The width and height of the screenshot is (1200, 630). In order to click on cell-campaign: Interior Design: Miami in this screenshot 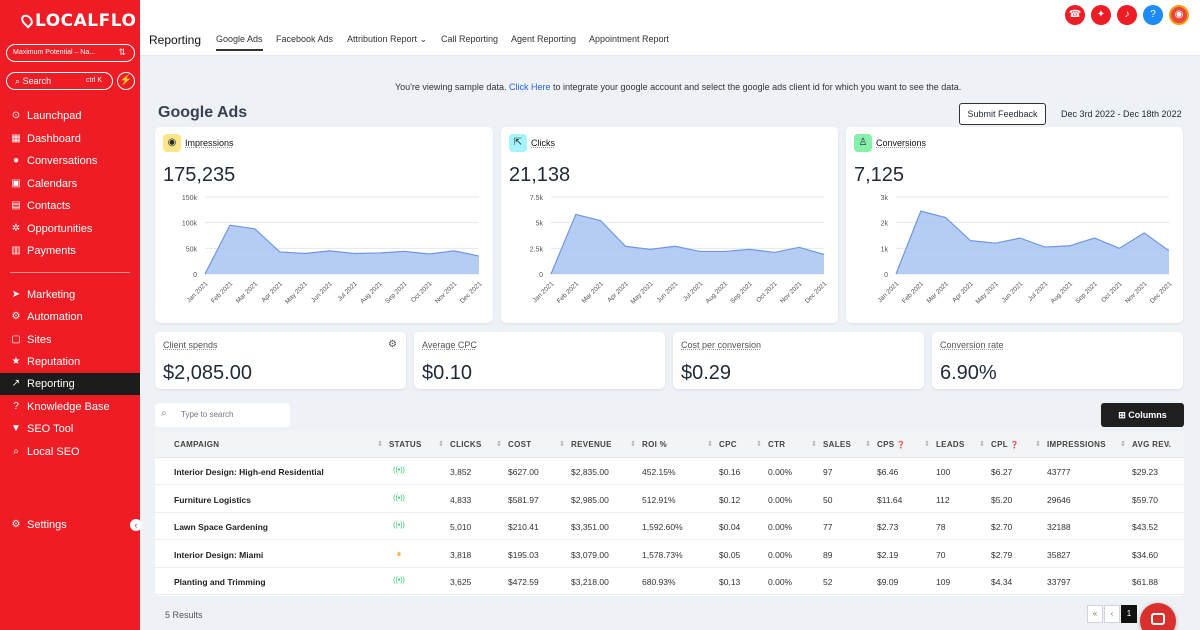, I will do `click(219, 554)`.